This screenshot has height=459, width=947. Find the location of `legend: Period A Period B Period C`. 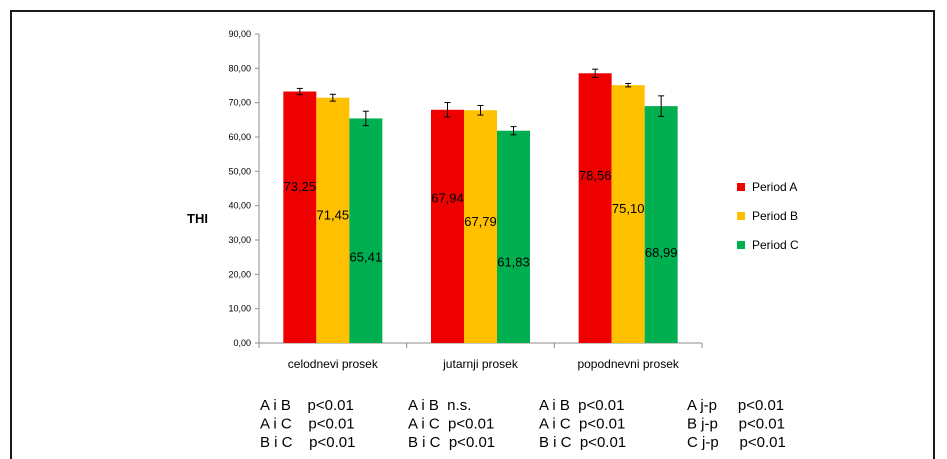

legend: Period A Period B Period C is located at coordinates (768, 216).